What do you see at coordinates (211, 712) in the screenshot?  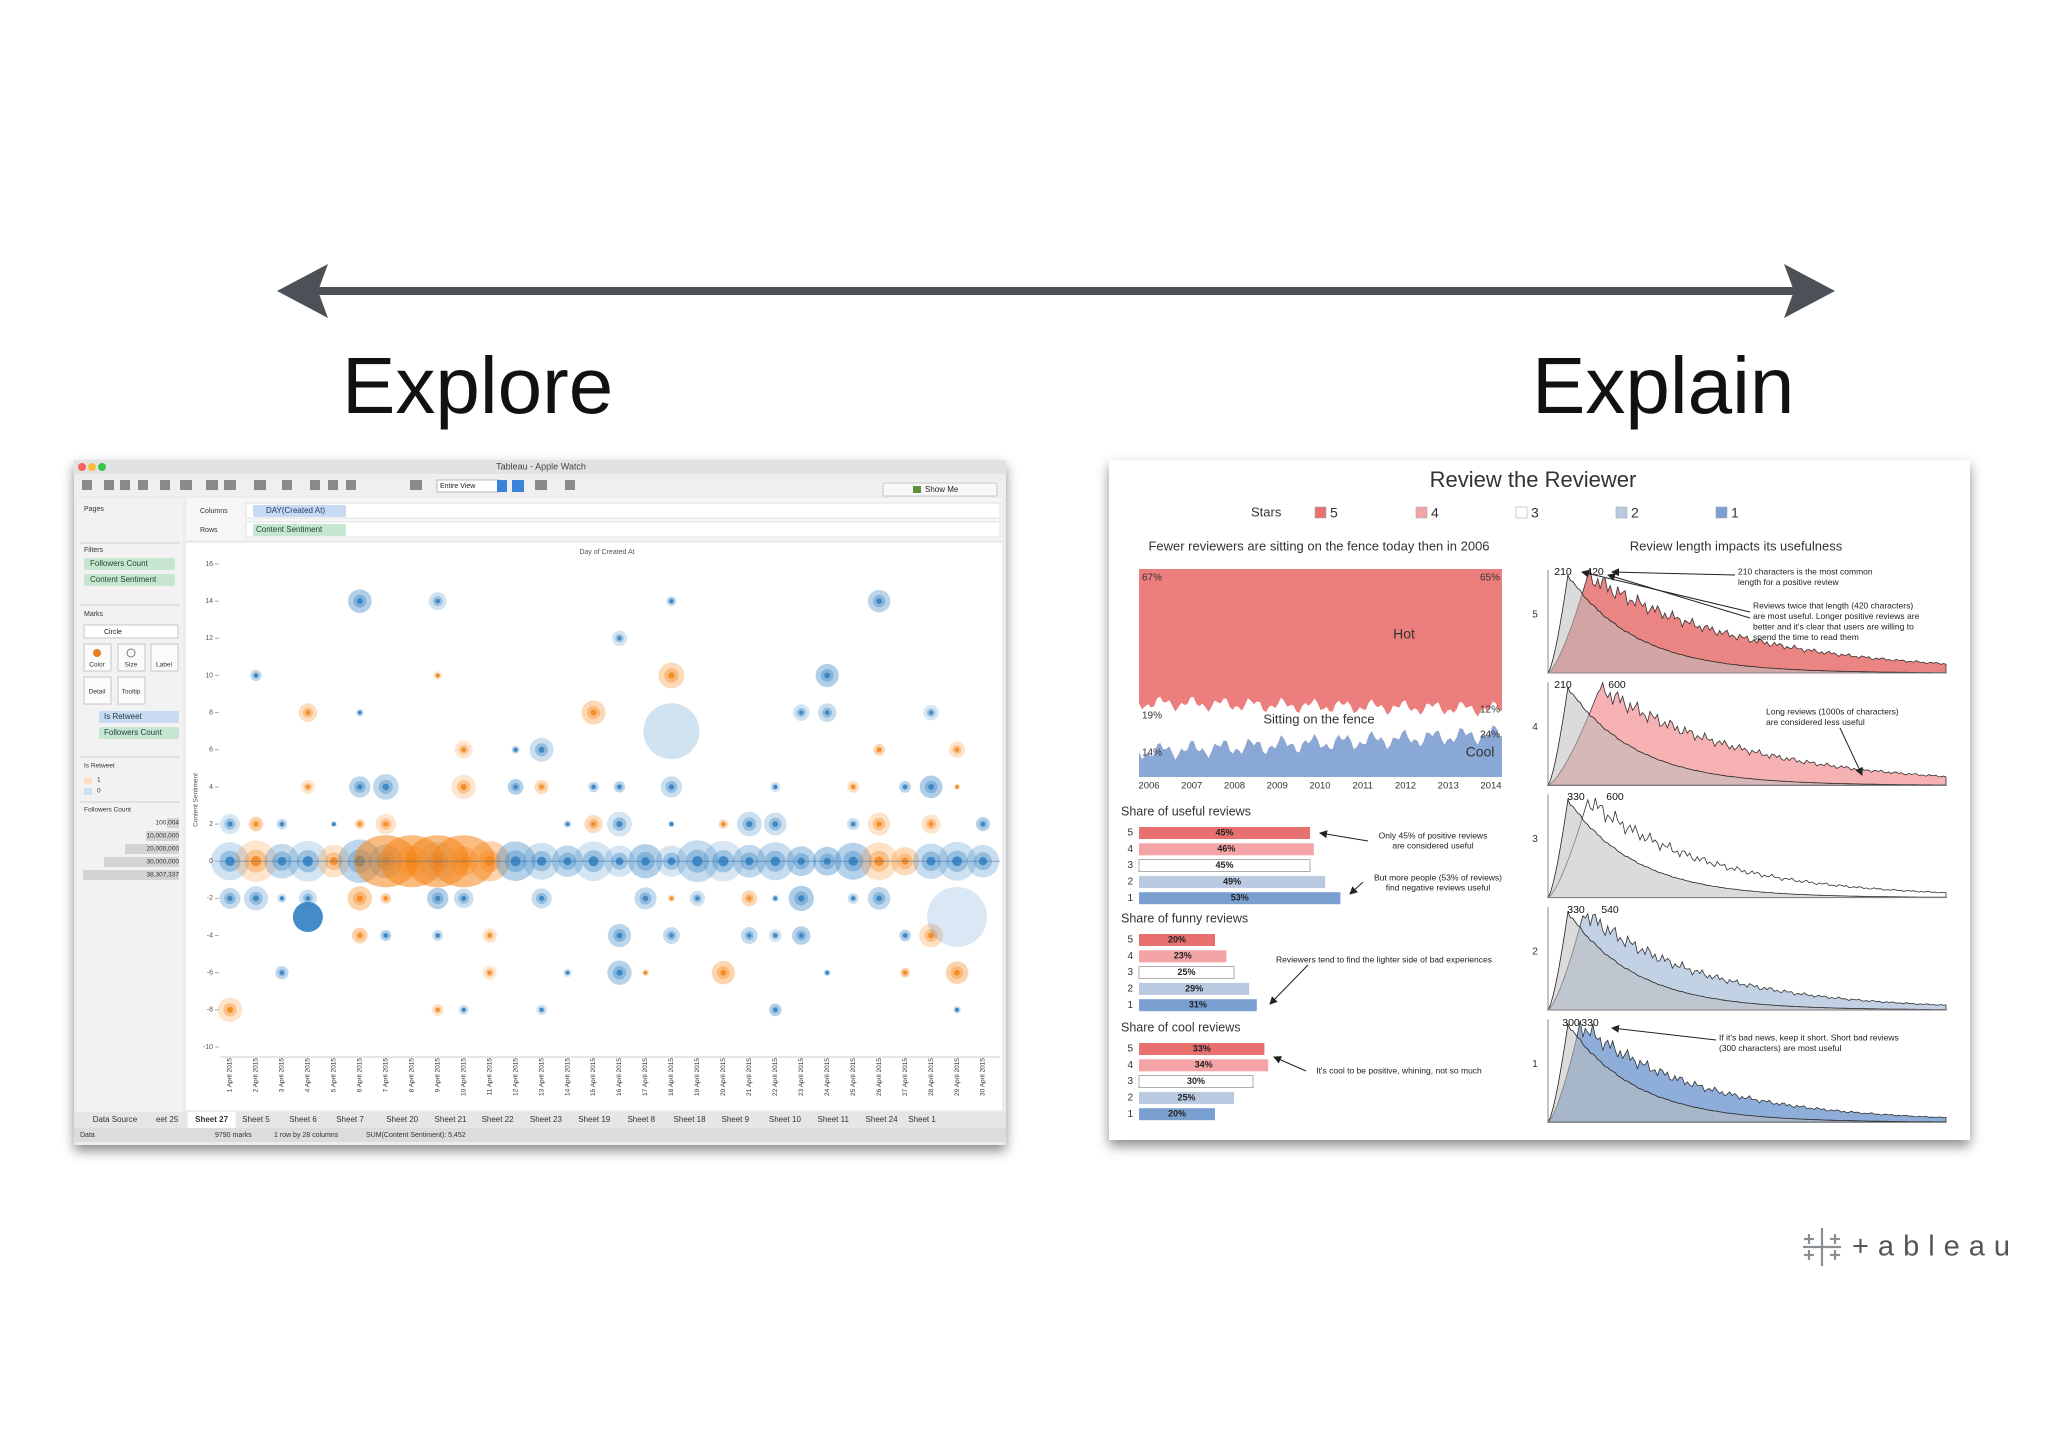 I see `y-tick-label: 8` at bounding box center [211, 712].